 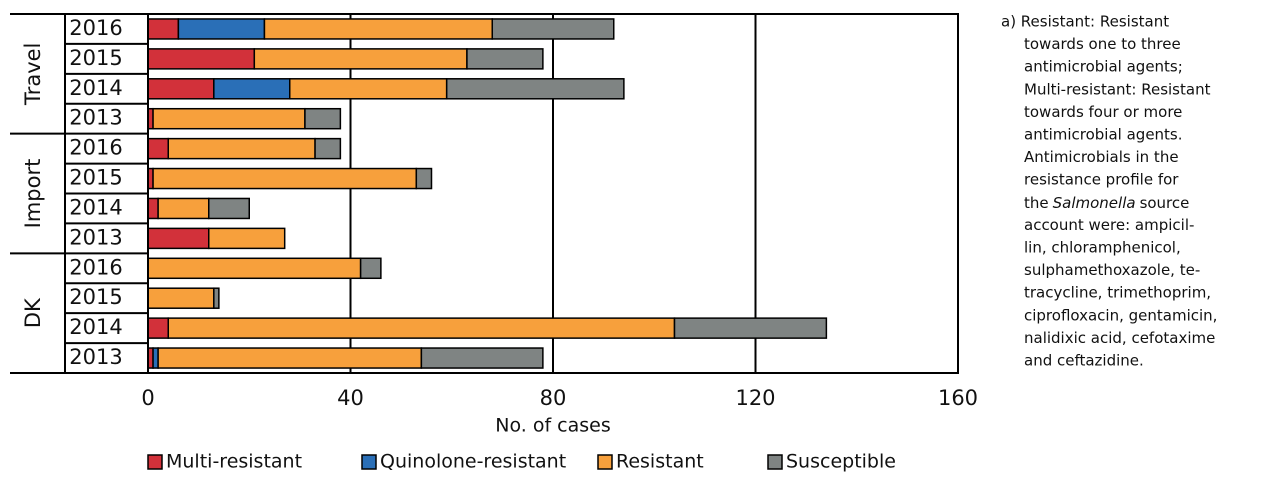 What do you see at coordinates (660, 462) in the screenshot?
I see `legend-label: Resistant` at bounding box center [660, 462].